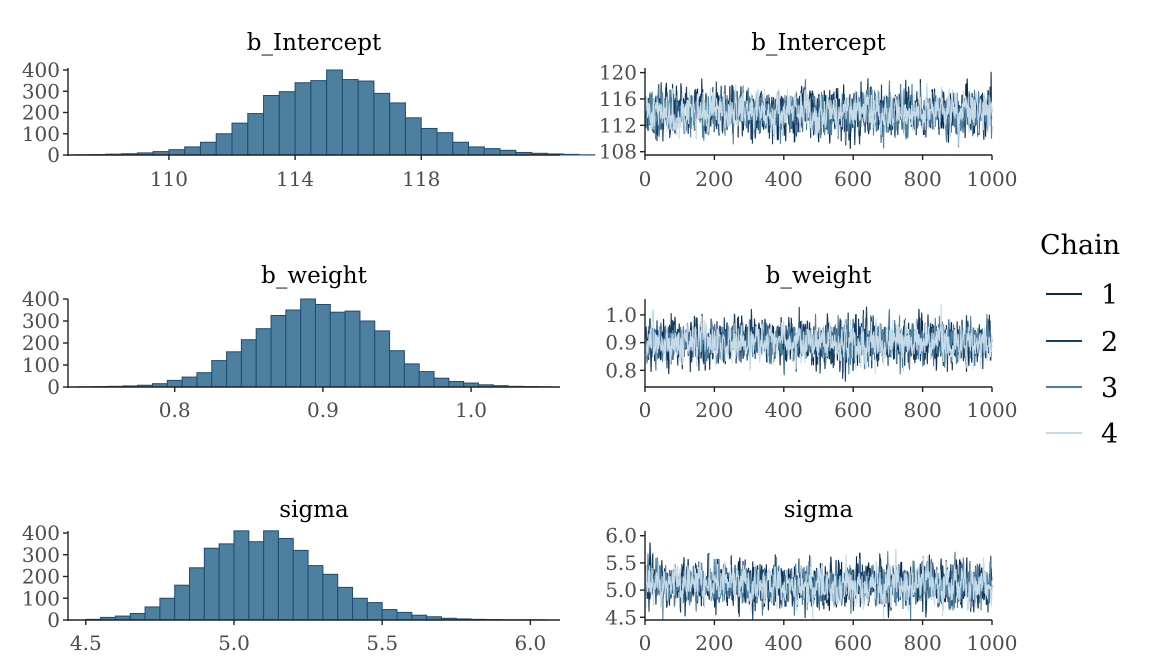 Image resolution: width=1152 pixels, height=672 pixels. Describe the element at coordinates (1109, 295) in the screenshot. I see `legend-label: 1` at that location.